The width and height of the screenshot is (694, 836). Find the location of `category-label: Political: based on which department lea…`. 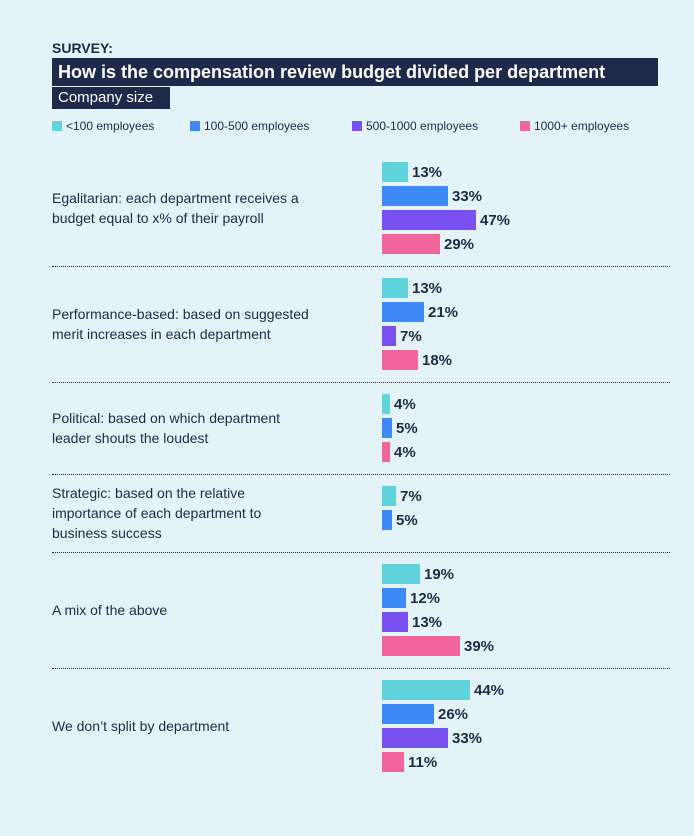

category-label: Political: based on which department lea… is located at coordinates (166, 428).